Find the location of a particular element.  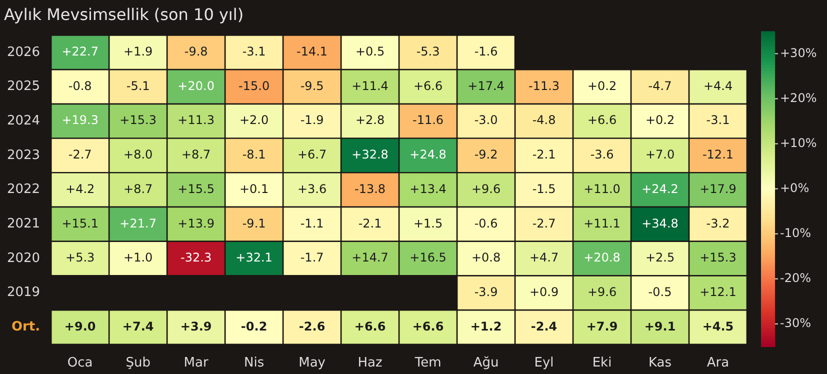

y-tick-label: 2020 is located at coordinates (23, 258).